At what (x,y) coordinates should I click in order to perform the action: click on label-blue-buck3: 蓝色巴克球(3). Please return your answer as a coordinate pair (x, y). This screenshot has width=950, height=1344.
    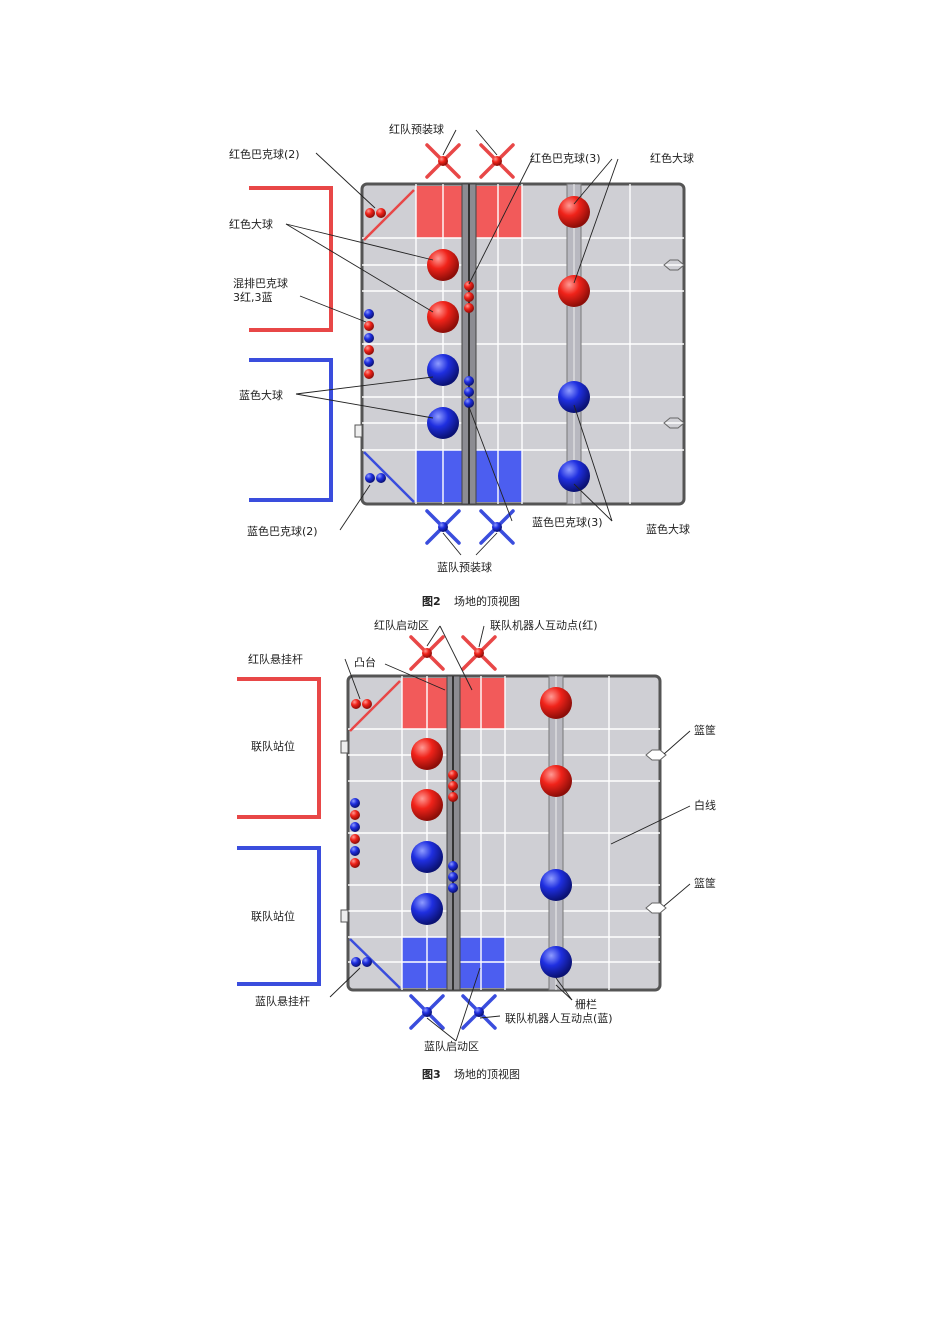
    Looking at the image, I should click on (567, 522).